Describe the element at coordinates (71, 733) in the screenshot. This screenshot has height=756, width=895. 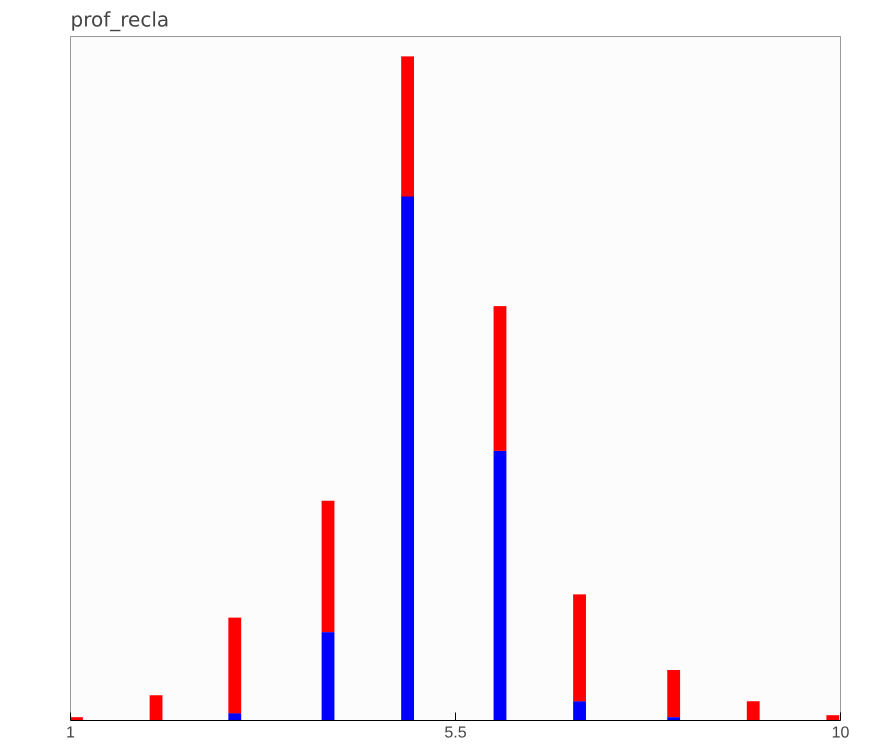
I see `x-tick-label: 1` at that location.